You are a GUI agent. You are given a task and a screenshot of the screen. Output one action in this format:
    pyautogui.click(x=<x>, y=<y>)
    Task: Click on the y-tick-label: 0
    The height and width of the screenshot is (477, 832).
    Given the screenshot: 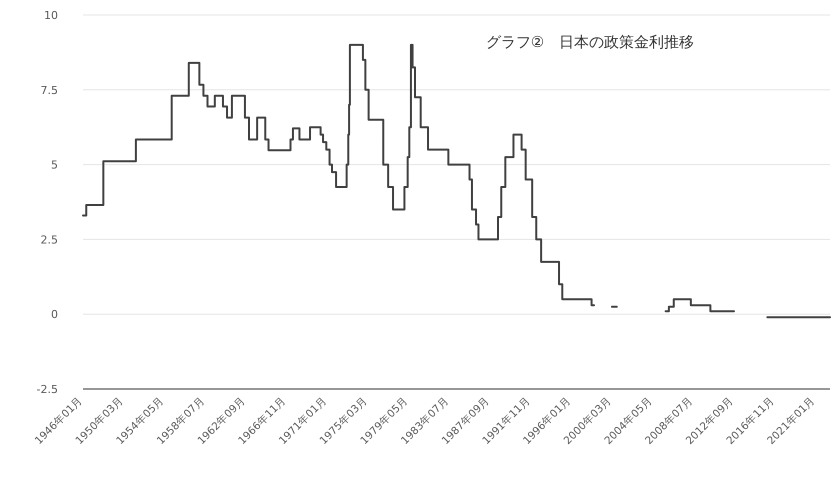 What is the action you would take?
    pyautogui.click(x=54, y=315)
    